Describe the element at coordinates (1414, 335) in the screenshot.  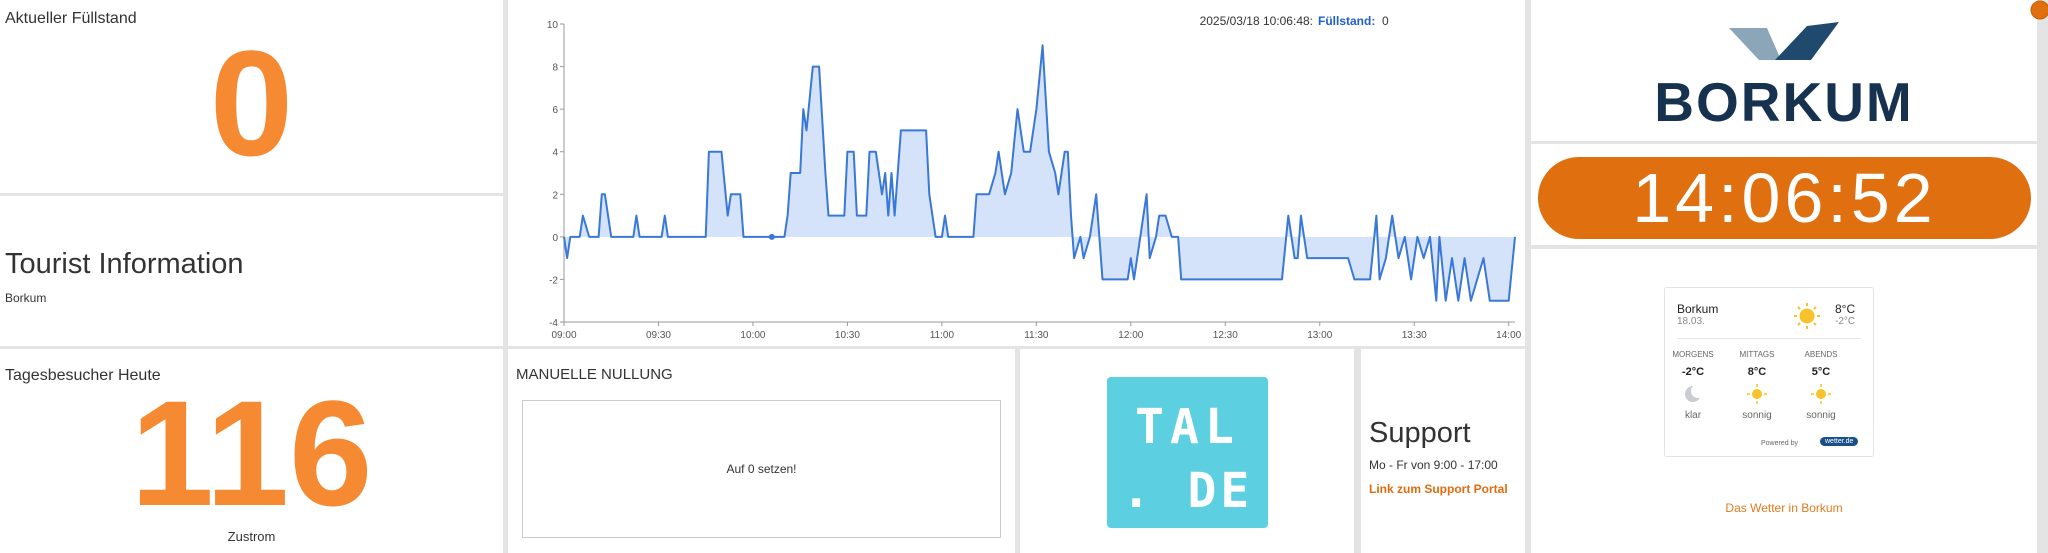
I see `x-tick-label: 13:30` at that location.